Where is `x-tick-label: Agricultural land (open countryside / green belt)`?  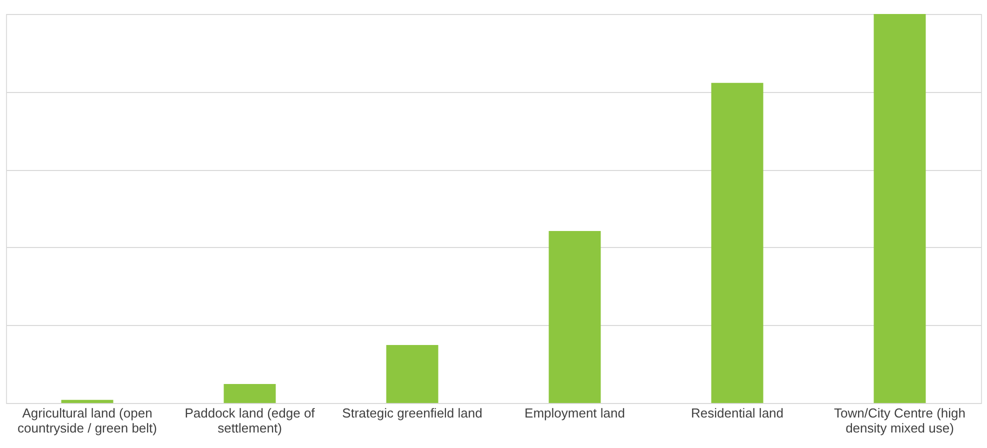
x-tick-label: Agricultural land (open countryside / green belt) is located at coordinates (87, 421).